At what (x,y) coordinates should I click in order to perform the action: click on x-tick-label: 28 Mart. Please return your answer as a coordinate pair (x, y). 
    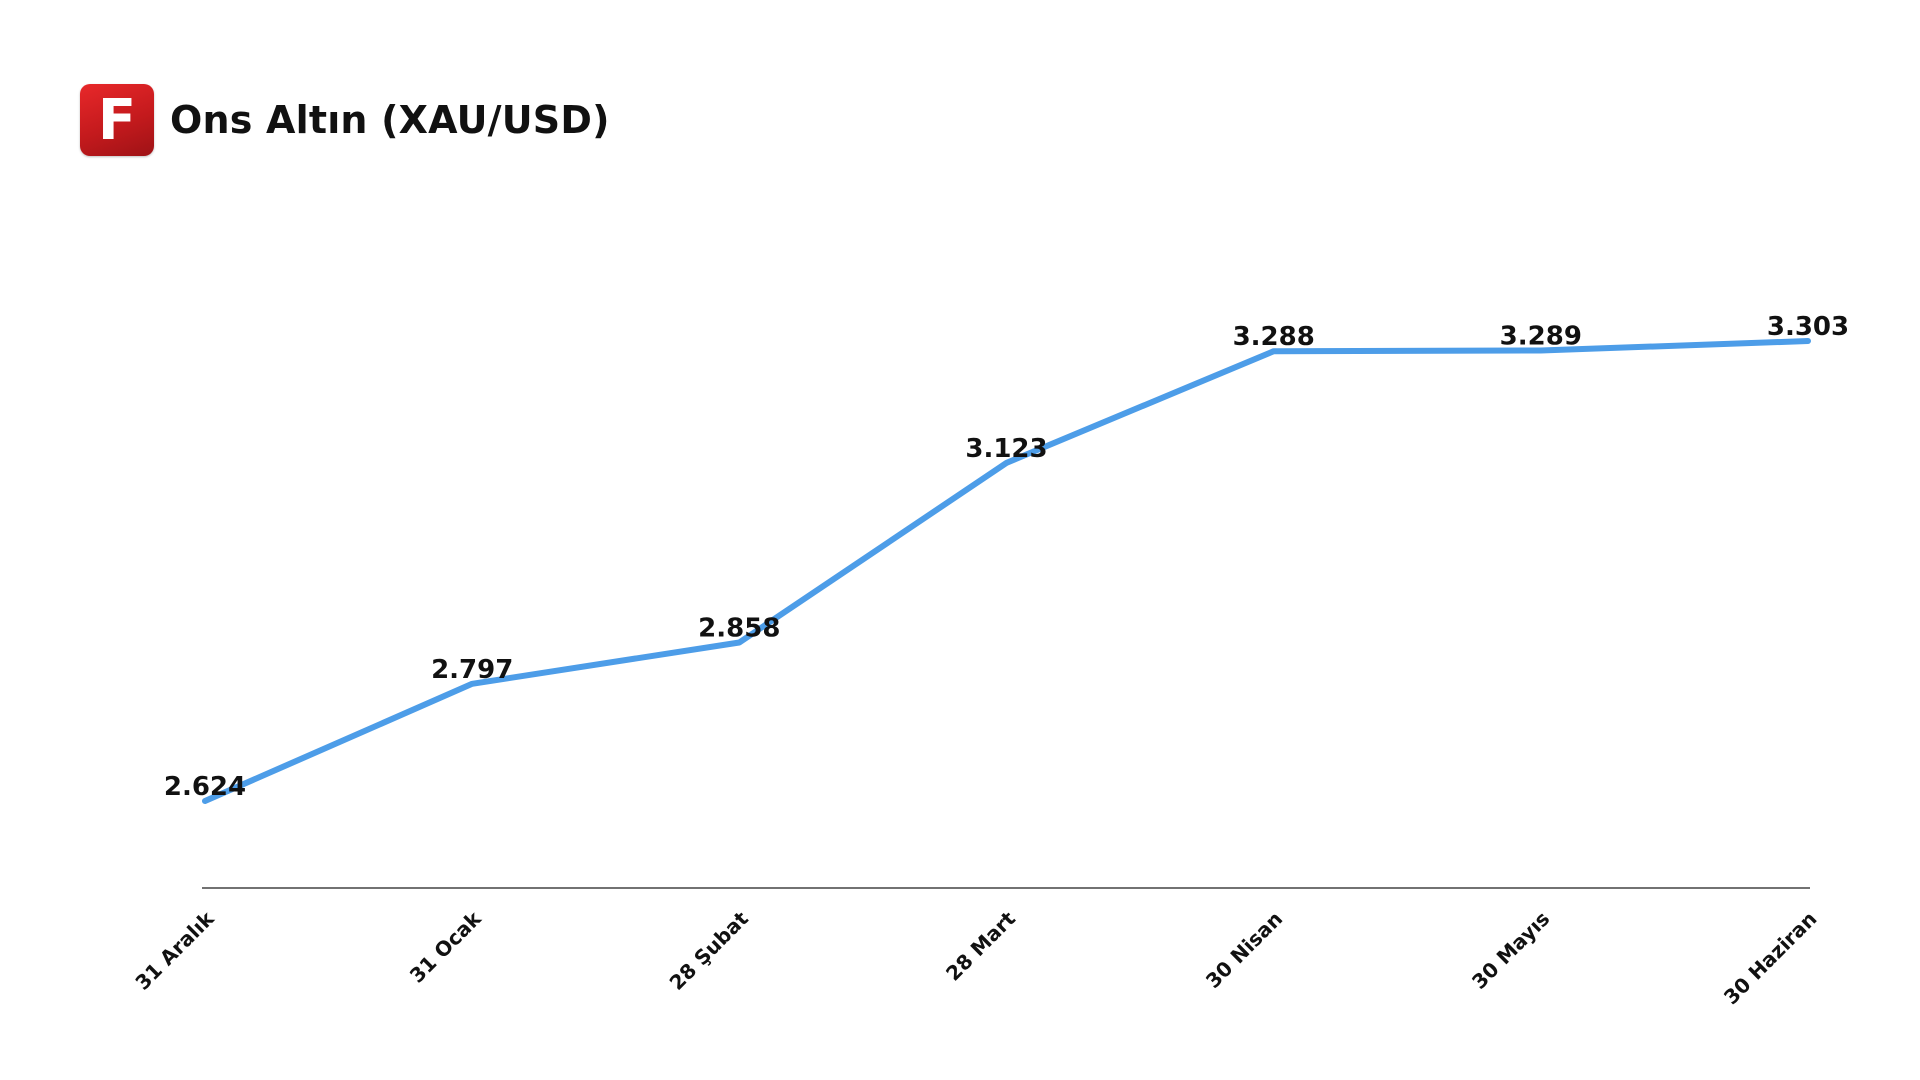
    Looking at the image, I should click on (980, 945).